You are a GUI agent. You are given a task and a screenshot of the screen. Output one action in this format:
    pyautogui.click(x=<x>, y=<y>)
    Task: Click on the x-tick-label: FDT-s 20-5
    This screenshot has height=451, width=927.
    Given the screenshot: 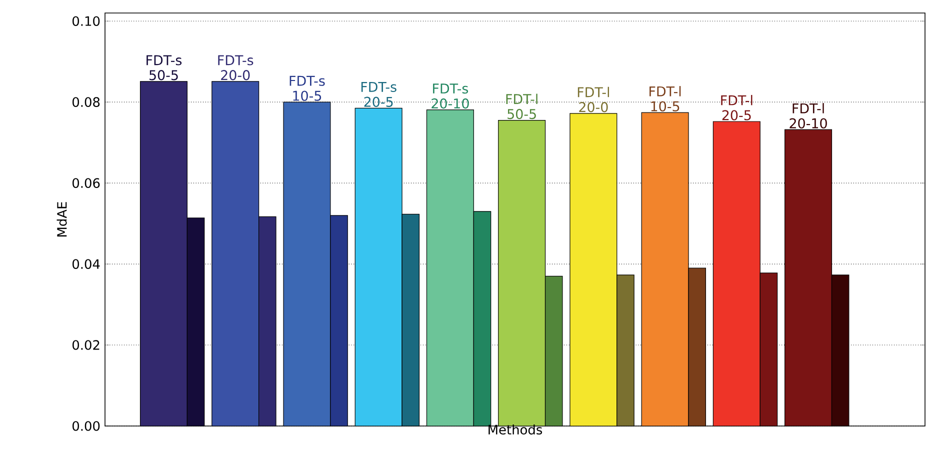 What is the action you would take?
    pyautogui.click(x=378, y=94)
    